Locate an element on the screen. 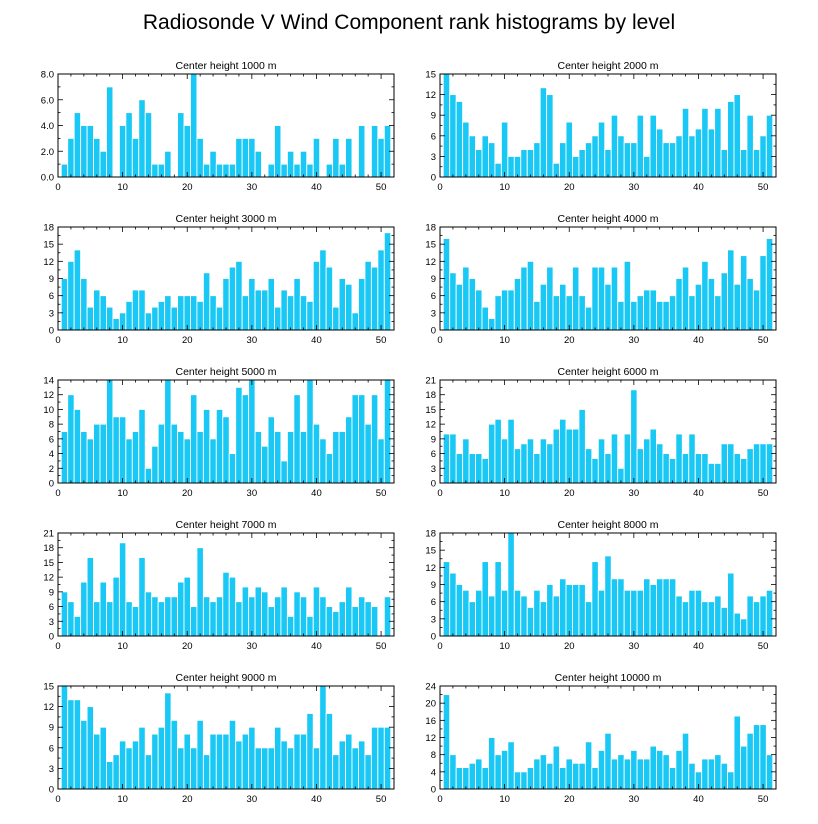 The height and width of the screenshot is (824, 818). y-tick-label: 6 is located at coordinates (51, 607).